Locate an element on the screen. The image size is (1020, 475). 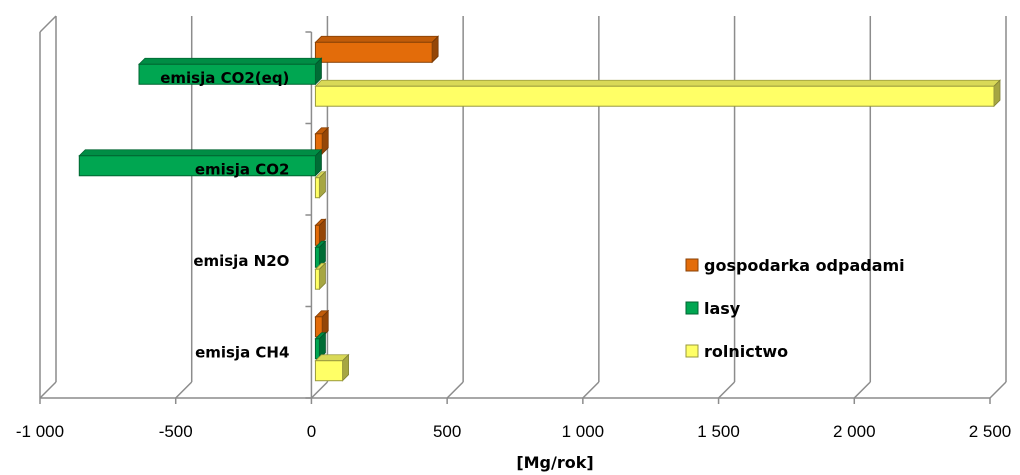
x-axis-title: [Mg/rok] is located at coordinates (554, 462).